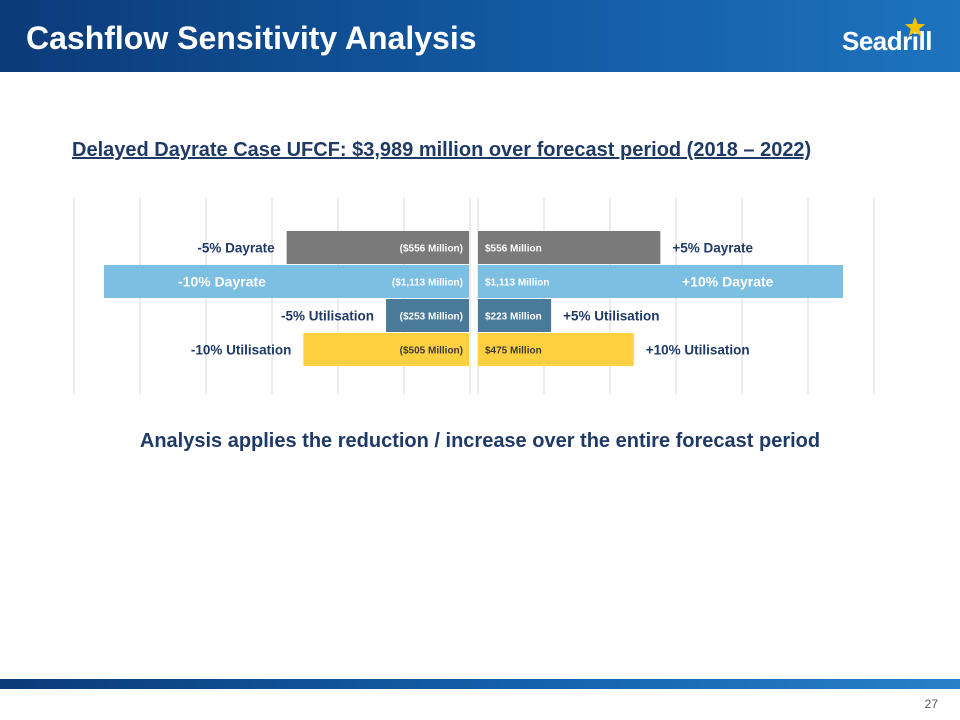  Describe the element at coordinates (517, 283) in the screenshot. I see `data-label-dayrate-10-positive: $1,113 Million` at that location.